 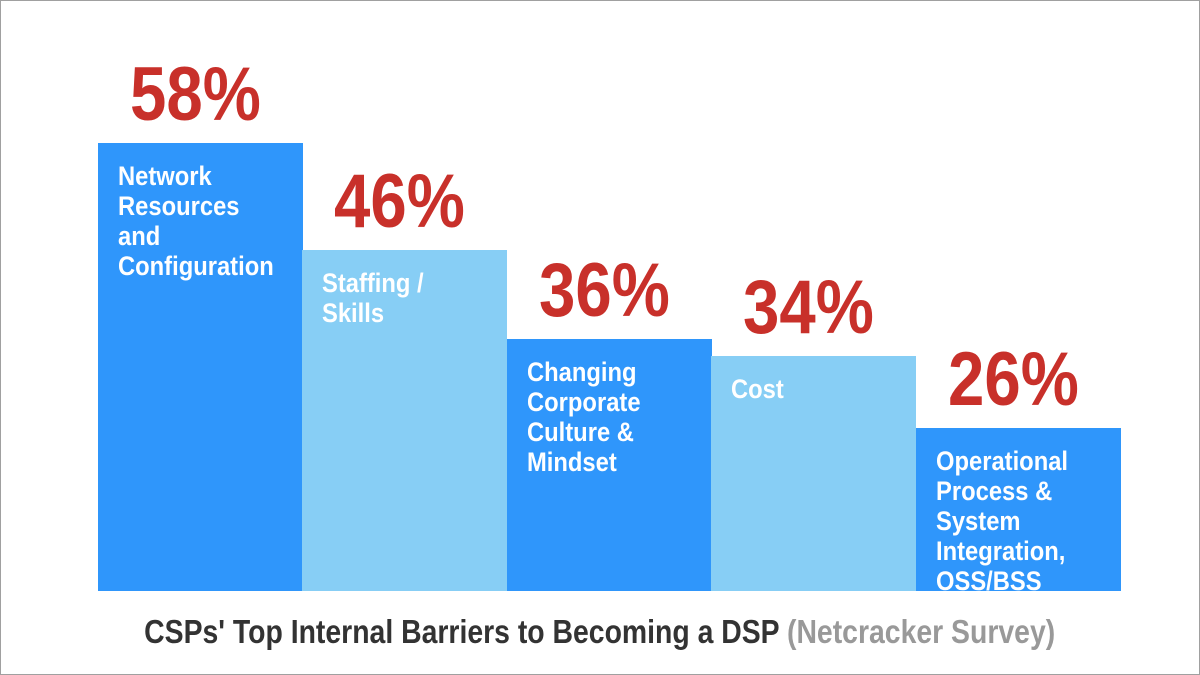 What do you see at coordinates (757, 389) in the screenshot?
I see `bar-category-label: Cost` at bounding box center [757, 389].